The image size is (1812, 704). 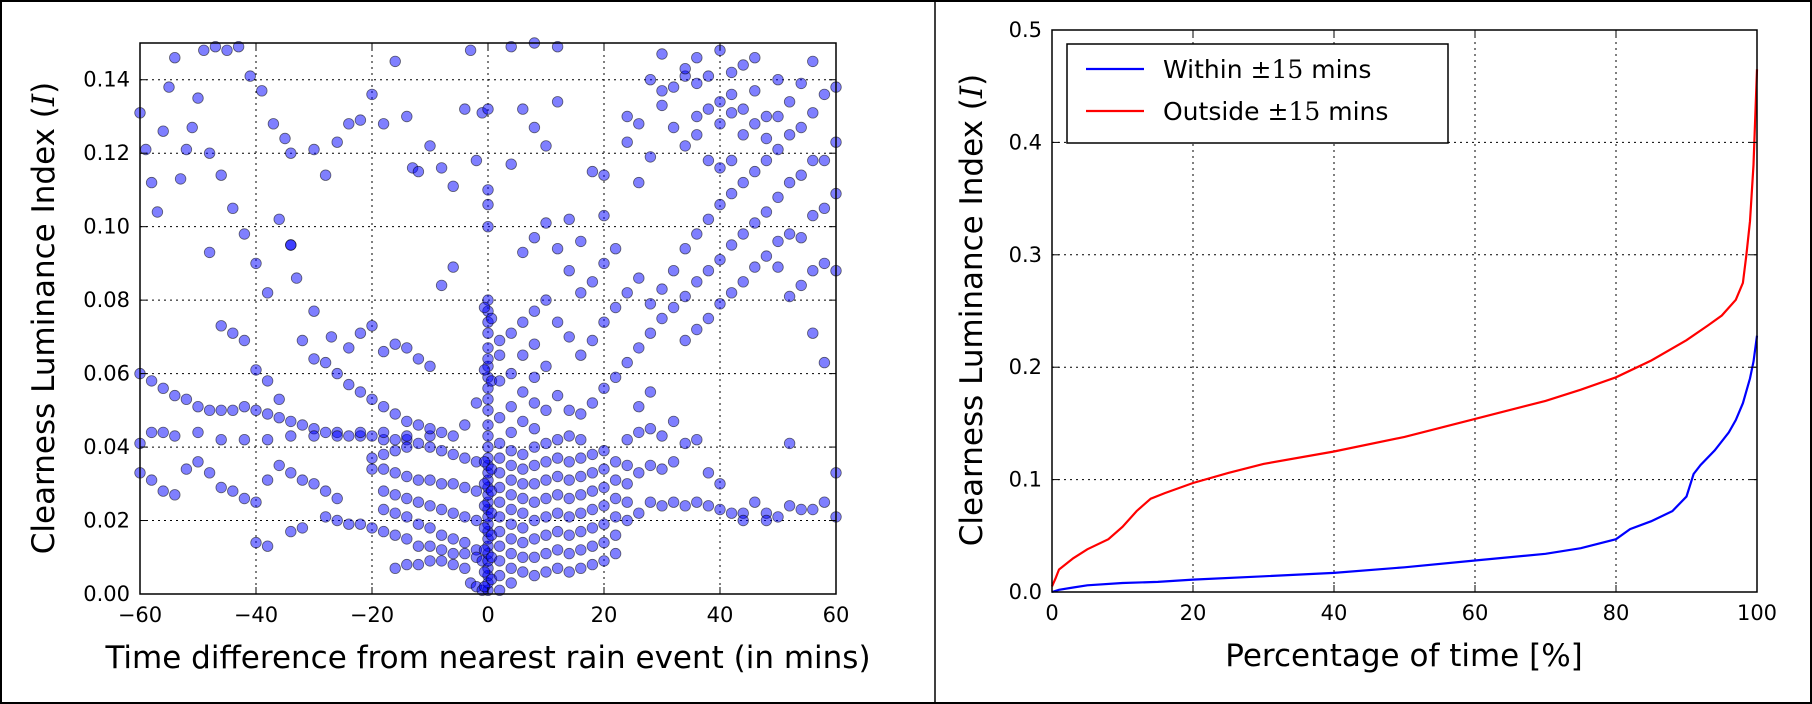 What do you see at coordinates (972, 80) in the screenshot?
I see `line-y-axis-label-close: )` at bounding box center [972, 80].